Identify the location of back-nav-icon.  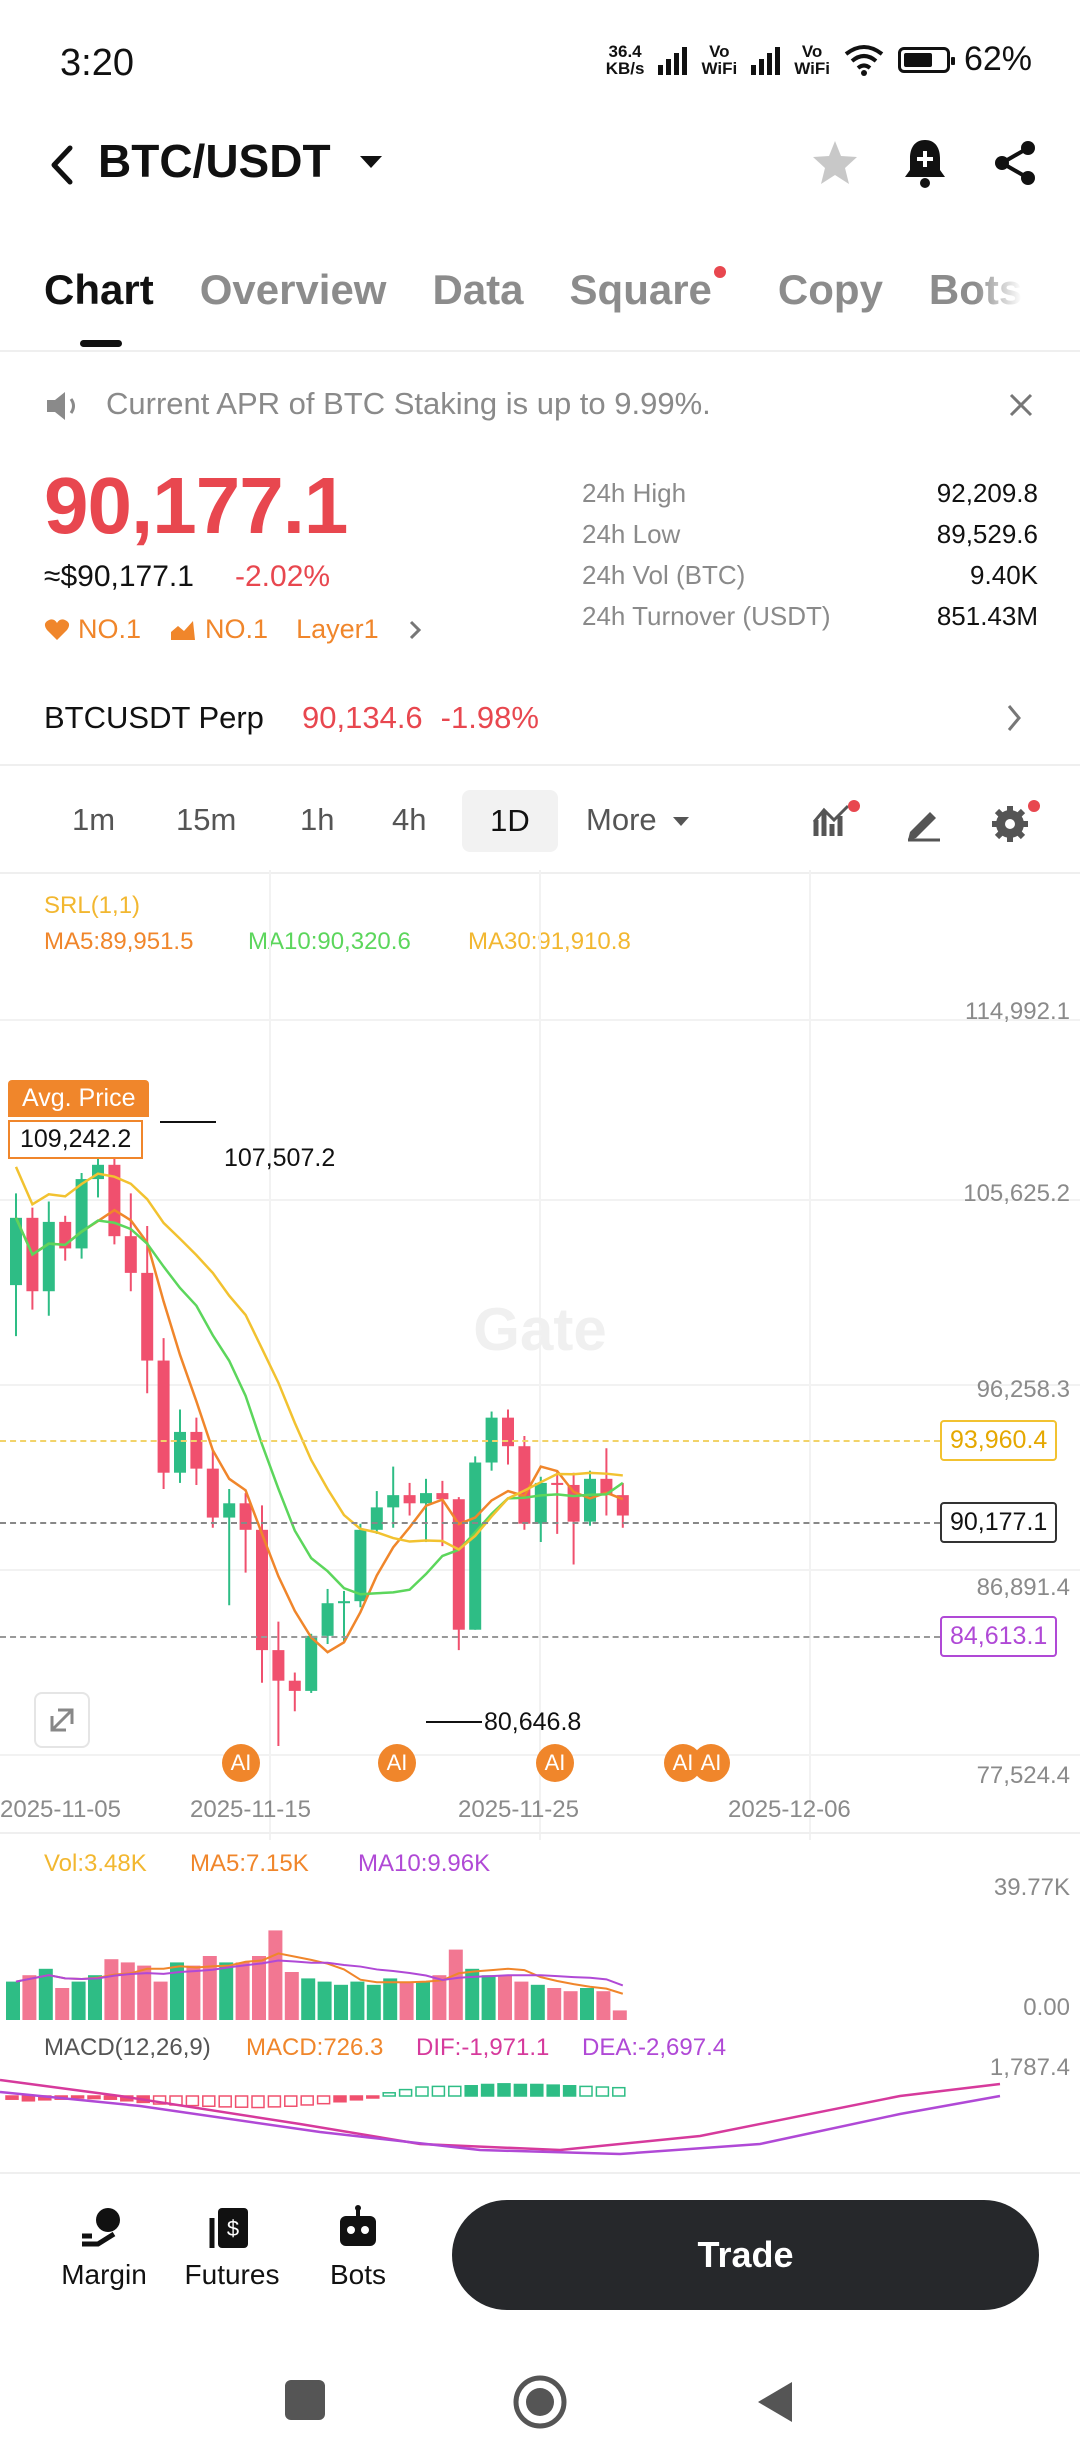
(775, 2402).